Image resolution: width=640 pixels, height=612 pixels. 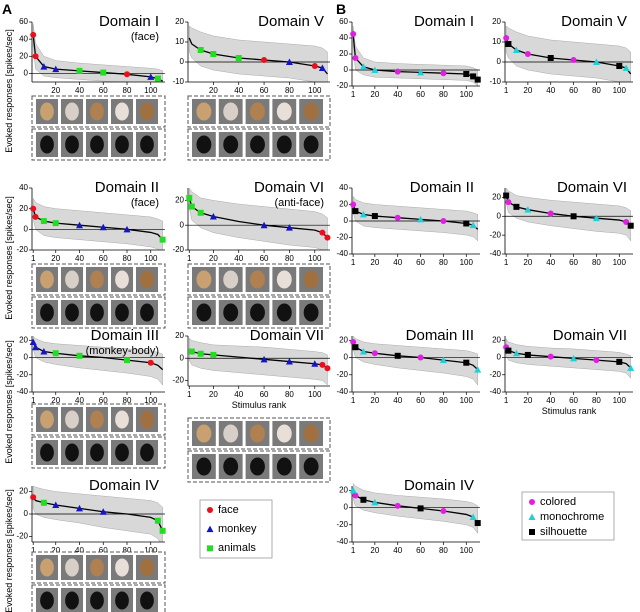 What do you see at coordinates (440, 335) in the screenshot?
I see `chart-title: Domain III` at bounding box center [440, 335].